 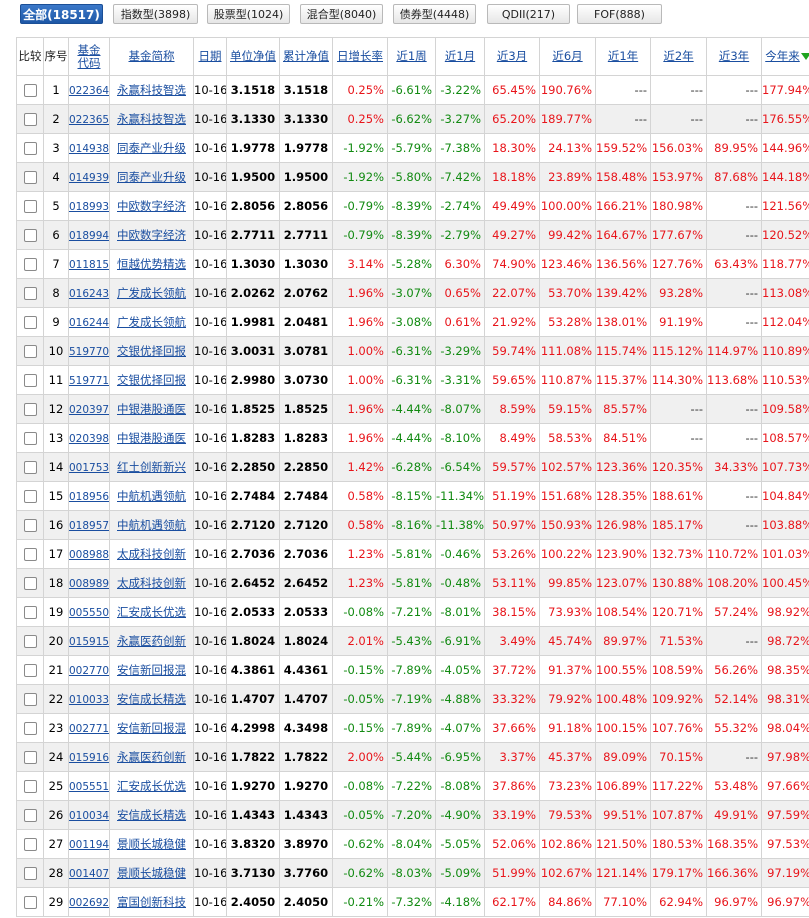 I want to click on fund-name-link: 中银港股通医, so click(x=151, y=438).